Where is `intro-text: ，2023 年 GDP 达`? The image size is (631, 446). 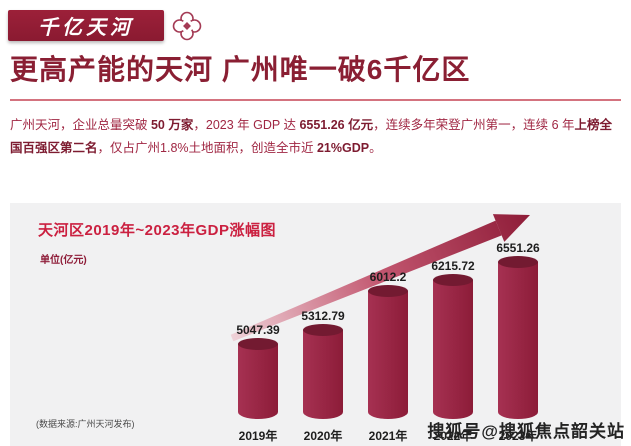
intro-text: ，2023 年 GDP 达 is located at coordinates (246, 125).